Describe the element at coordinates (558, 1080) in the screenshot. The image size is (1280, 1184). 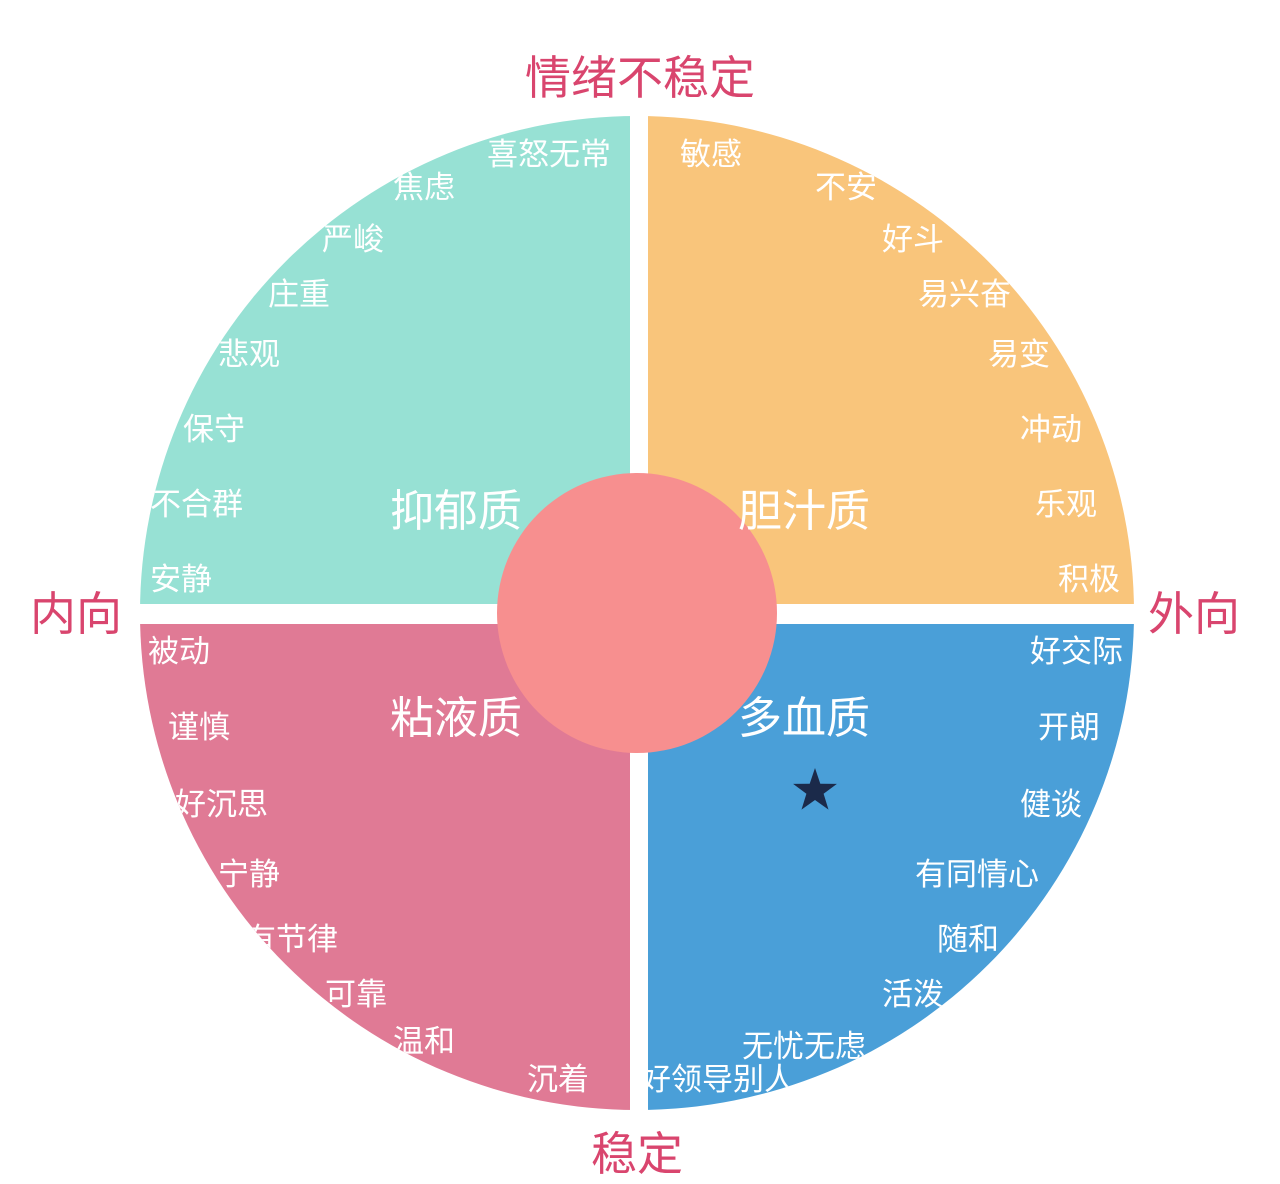
I see `trait-label: 沉着` at that location.